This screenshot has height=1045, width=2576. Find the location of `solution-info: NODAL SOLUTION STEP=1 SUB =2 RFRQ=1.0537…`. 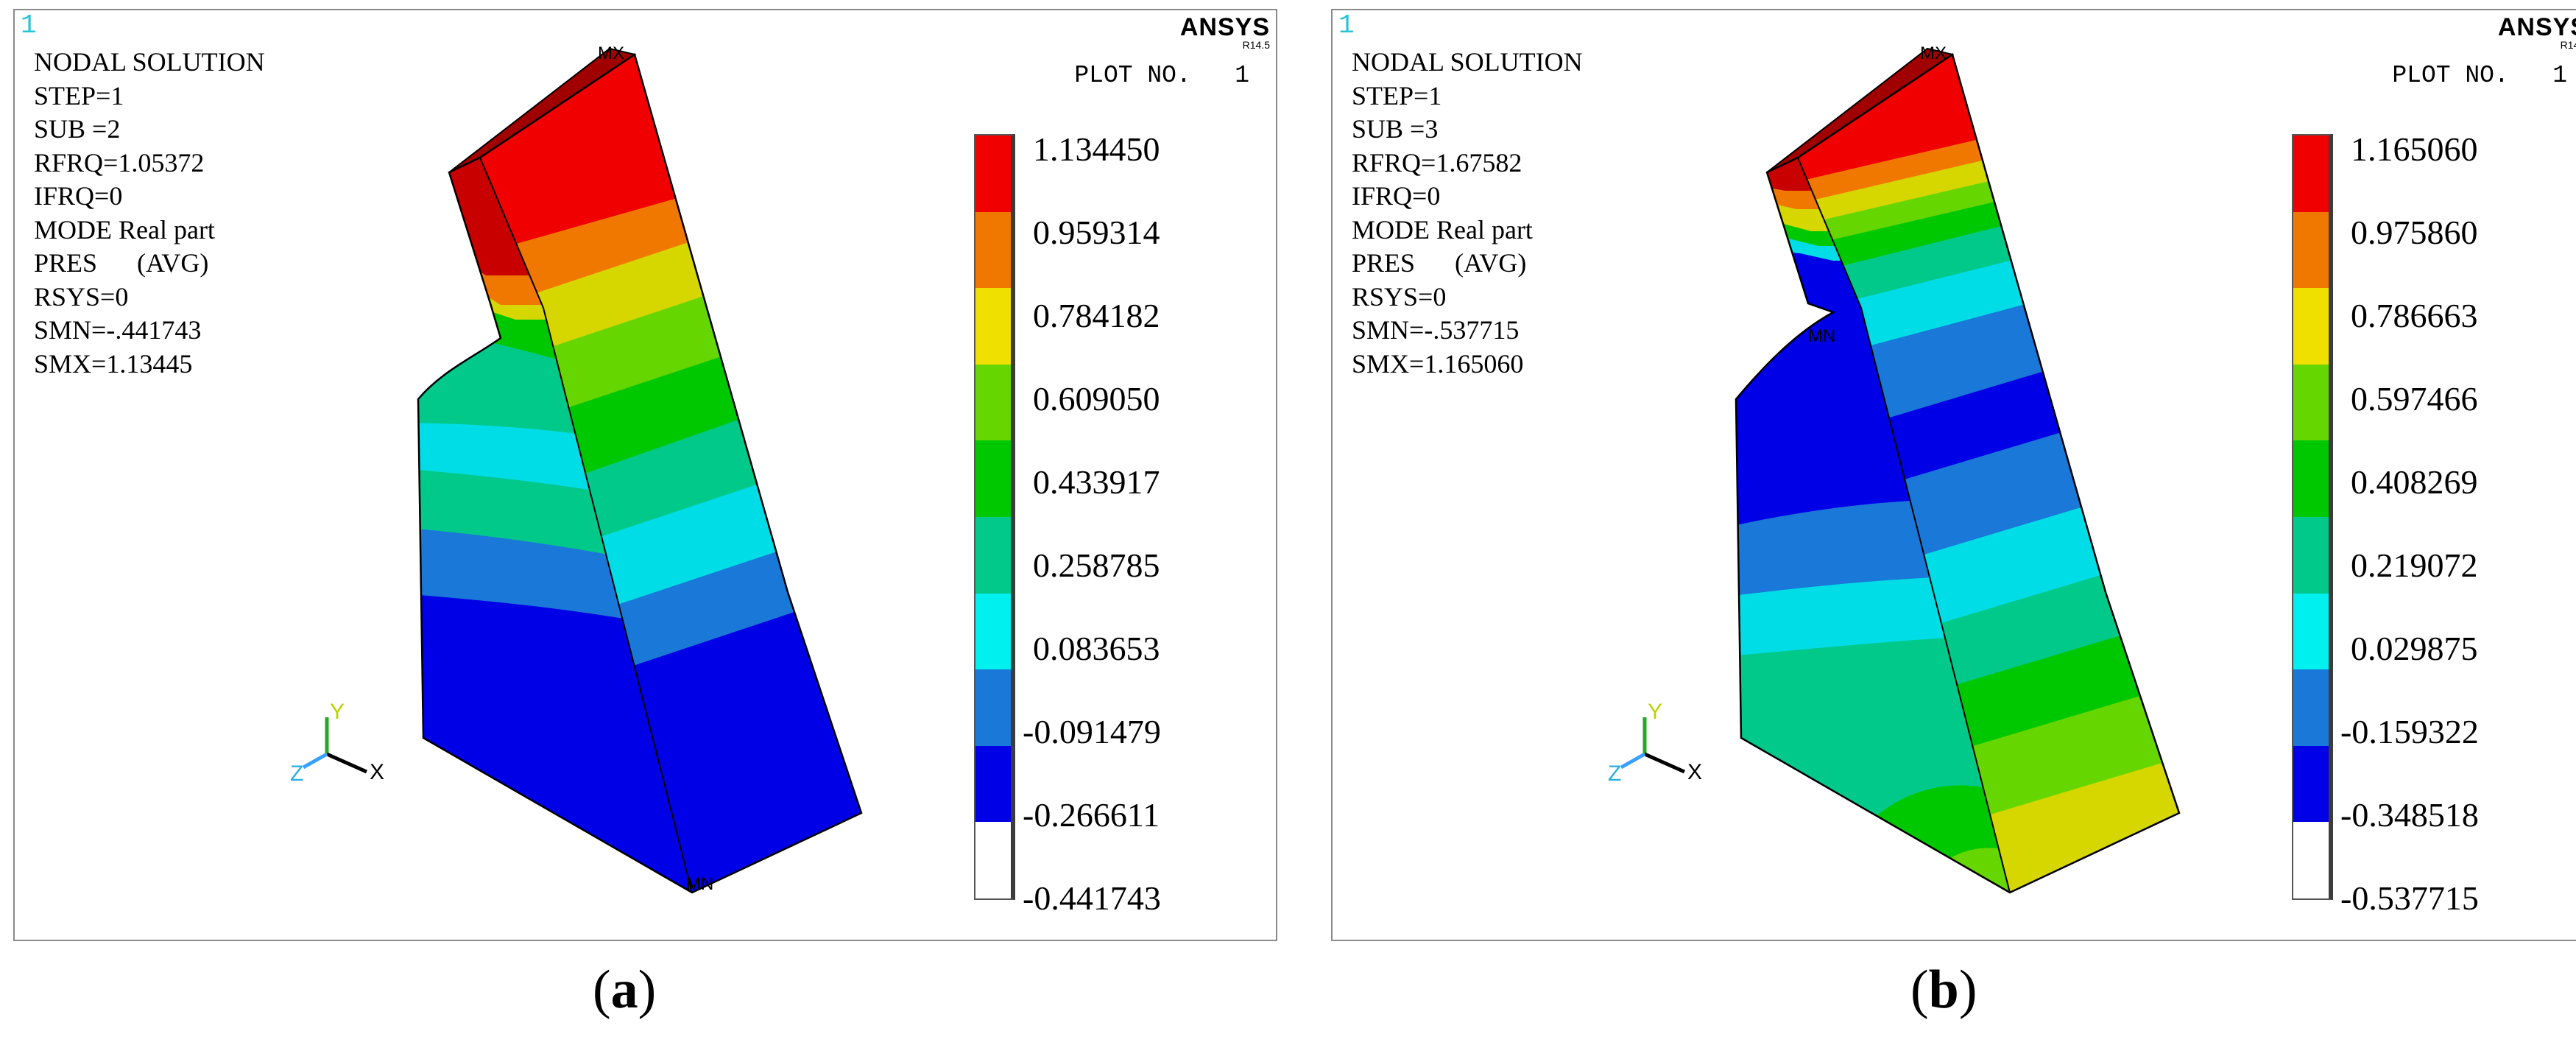

solution-info: NODAL SOLUTION STEP=1 SUB =2 RFRQ=1.0537… is located at coordinates (149, 213).